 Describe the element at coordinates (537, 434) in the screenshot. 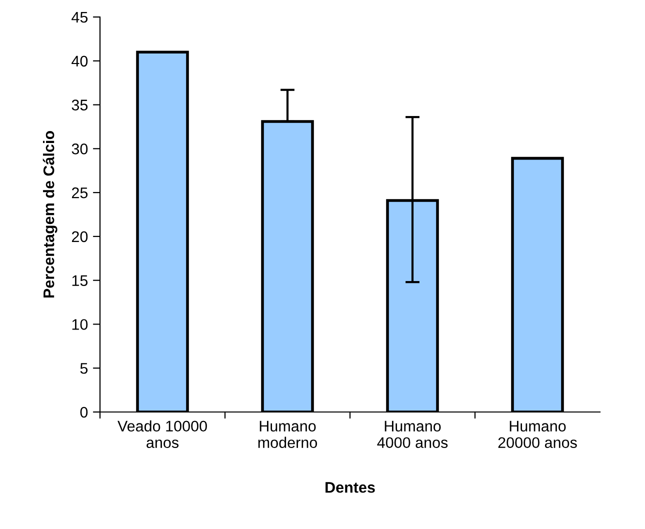

I see `x-tick-label: Humano 20000 anos` at that location.